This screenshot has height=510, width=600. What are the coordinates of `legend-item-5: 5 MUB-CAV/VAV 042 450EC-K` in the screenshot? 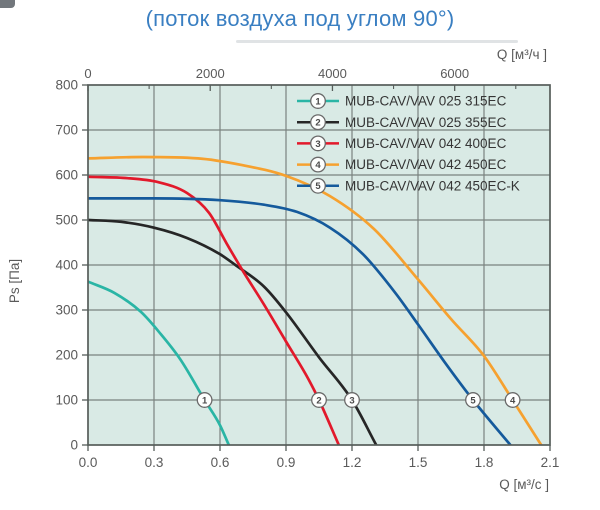 It's located at (408, 185).